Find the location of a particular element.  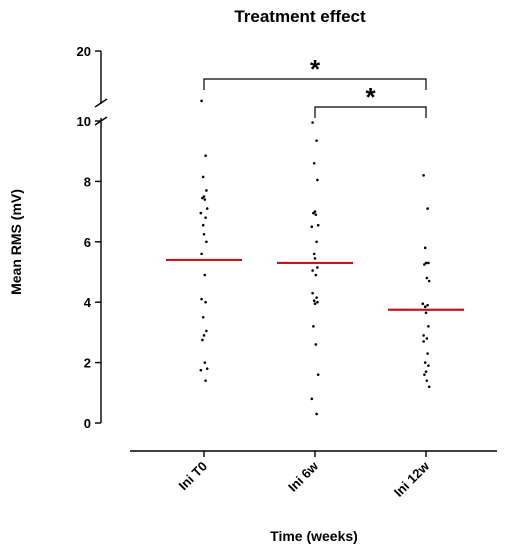

y-tick-label: 6 is located at coordinates (87, 242).